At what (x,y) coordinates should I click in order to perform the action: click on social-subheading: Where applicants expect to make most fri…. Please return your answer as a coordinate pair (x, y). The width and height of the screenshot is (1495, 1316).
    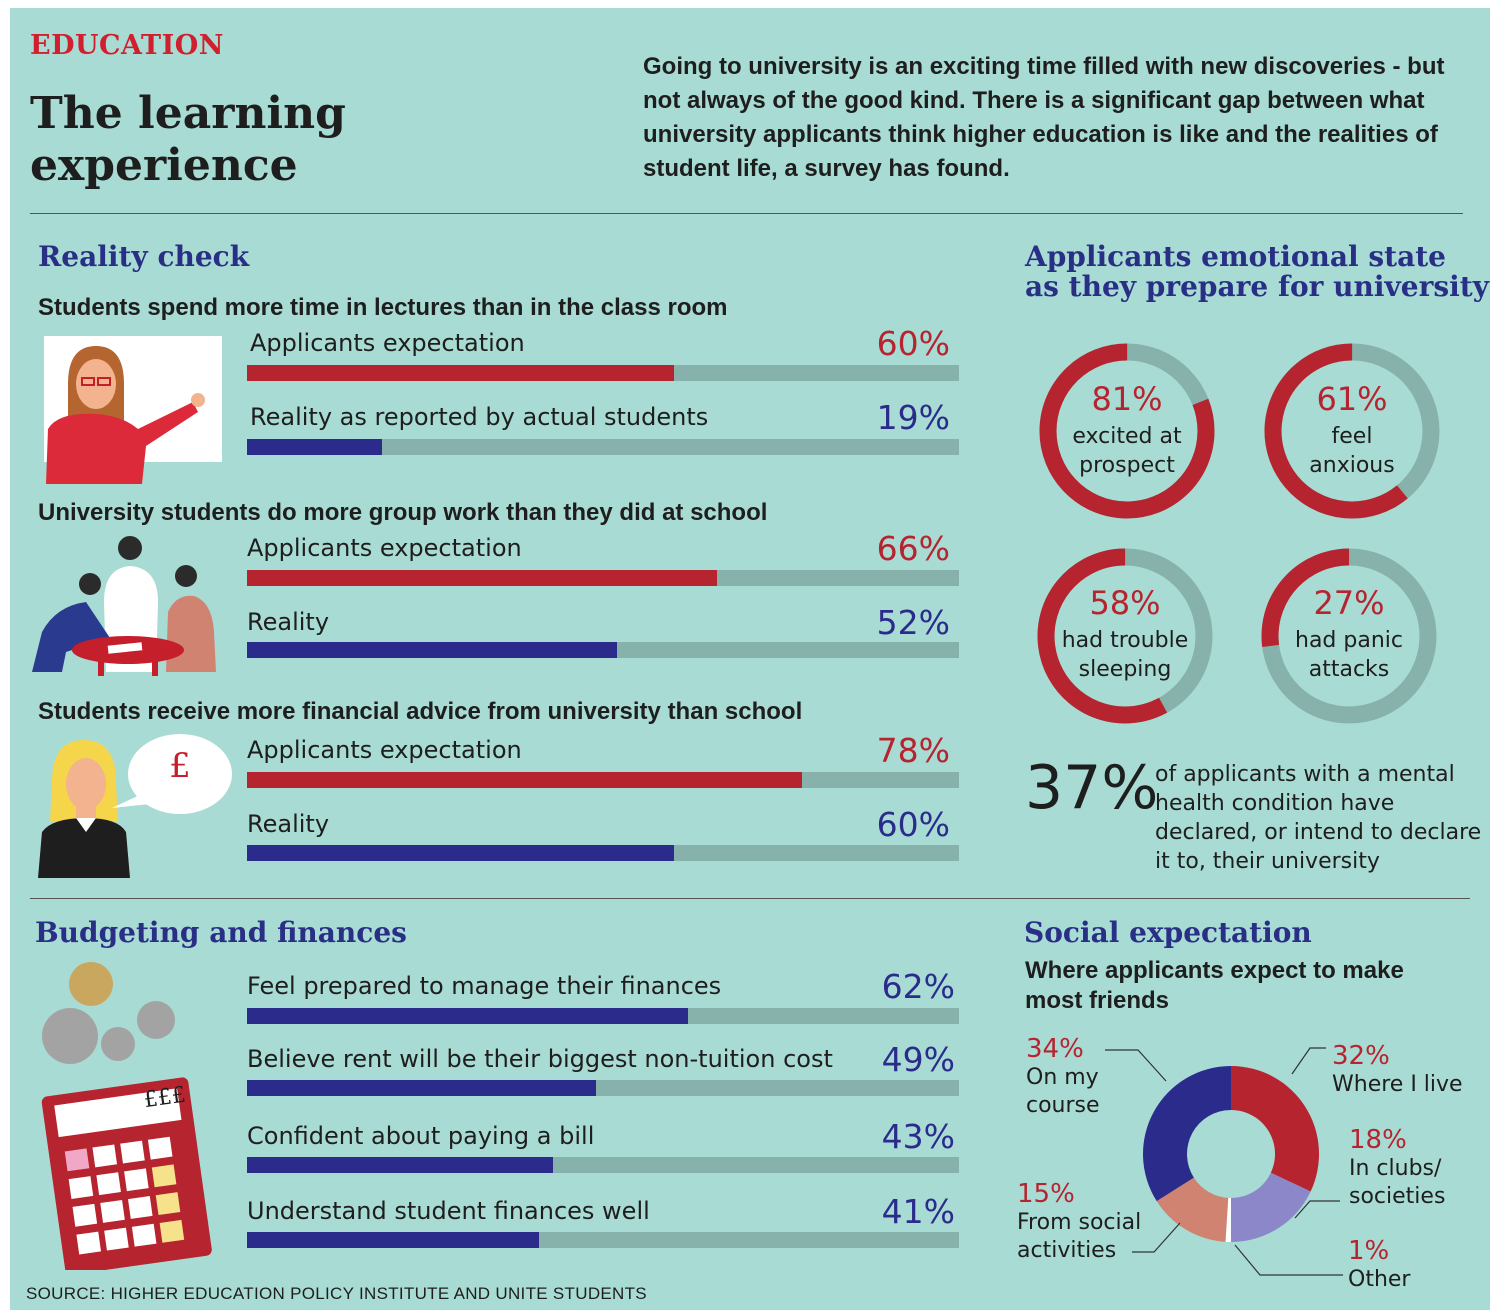
    Looking at the image, I should click on (1214, 986).